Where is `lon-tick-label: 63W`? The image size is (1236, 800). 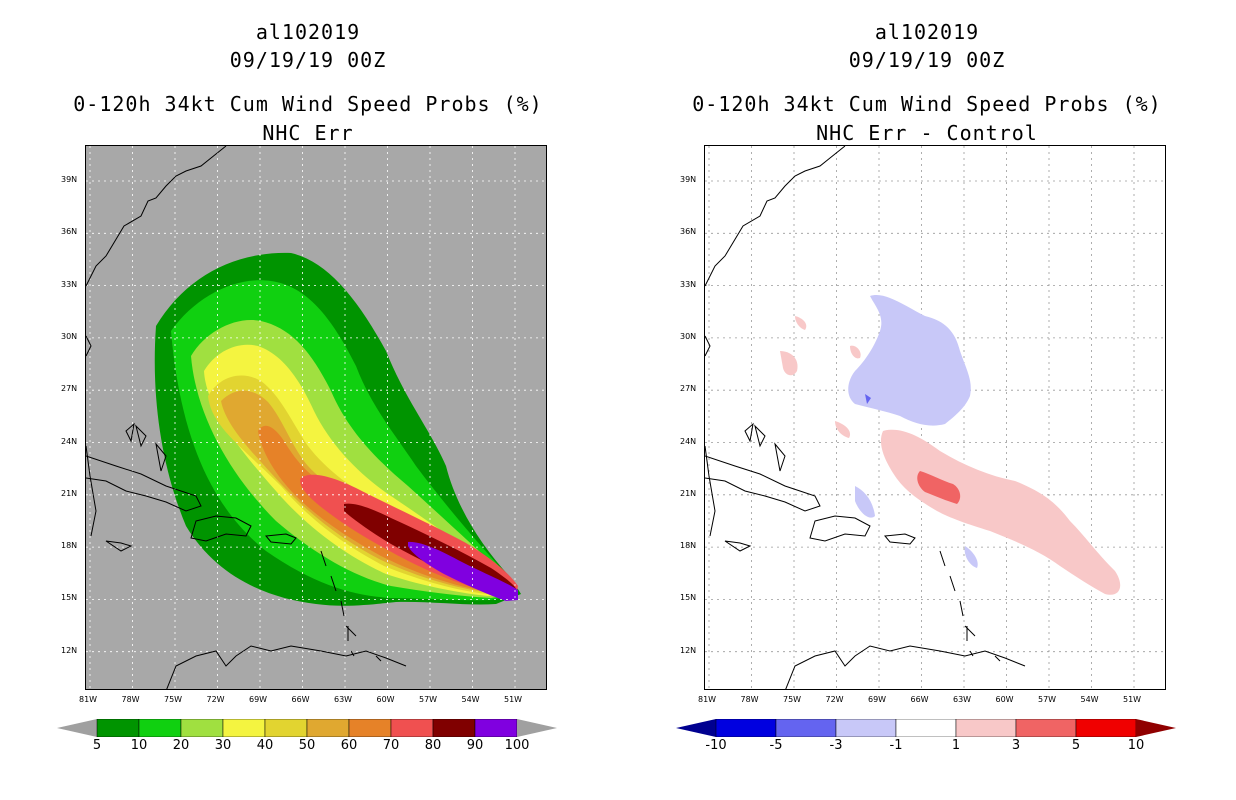 lon-tick-label: 63W is located at coordinates (343, 699).